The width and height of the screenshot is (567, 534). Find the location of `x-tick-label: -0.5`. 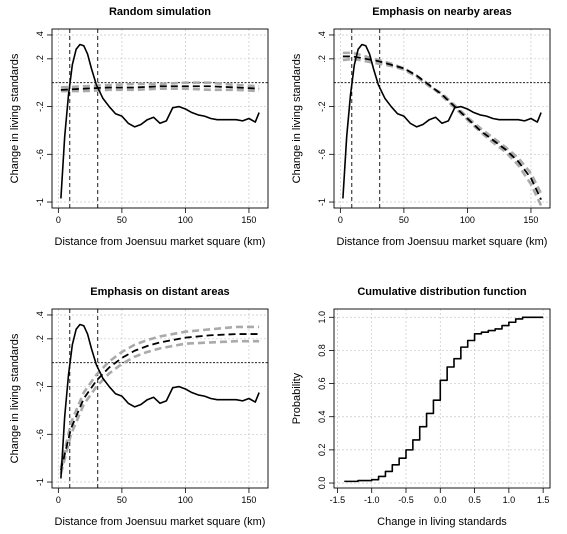

x-tick-label: -0.5 is located at coordinates (406, 500).